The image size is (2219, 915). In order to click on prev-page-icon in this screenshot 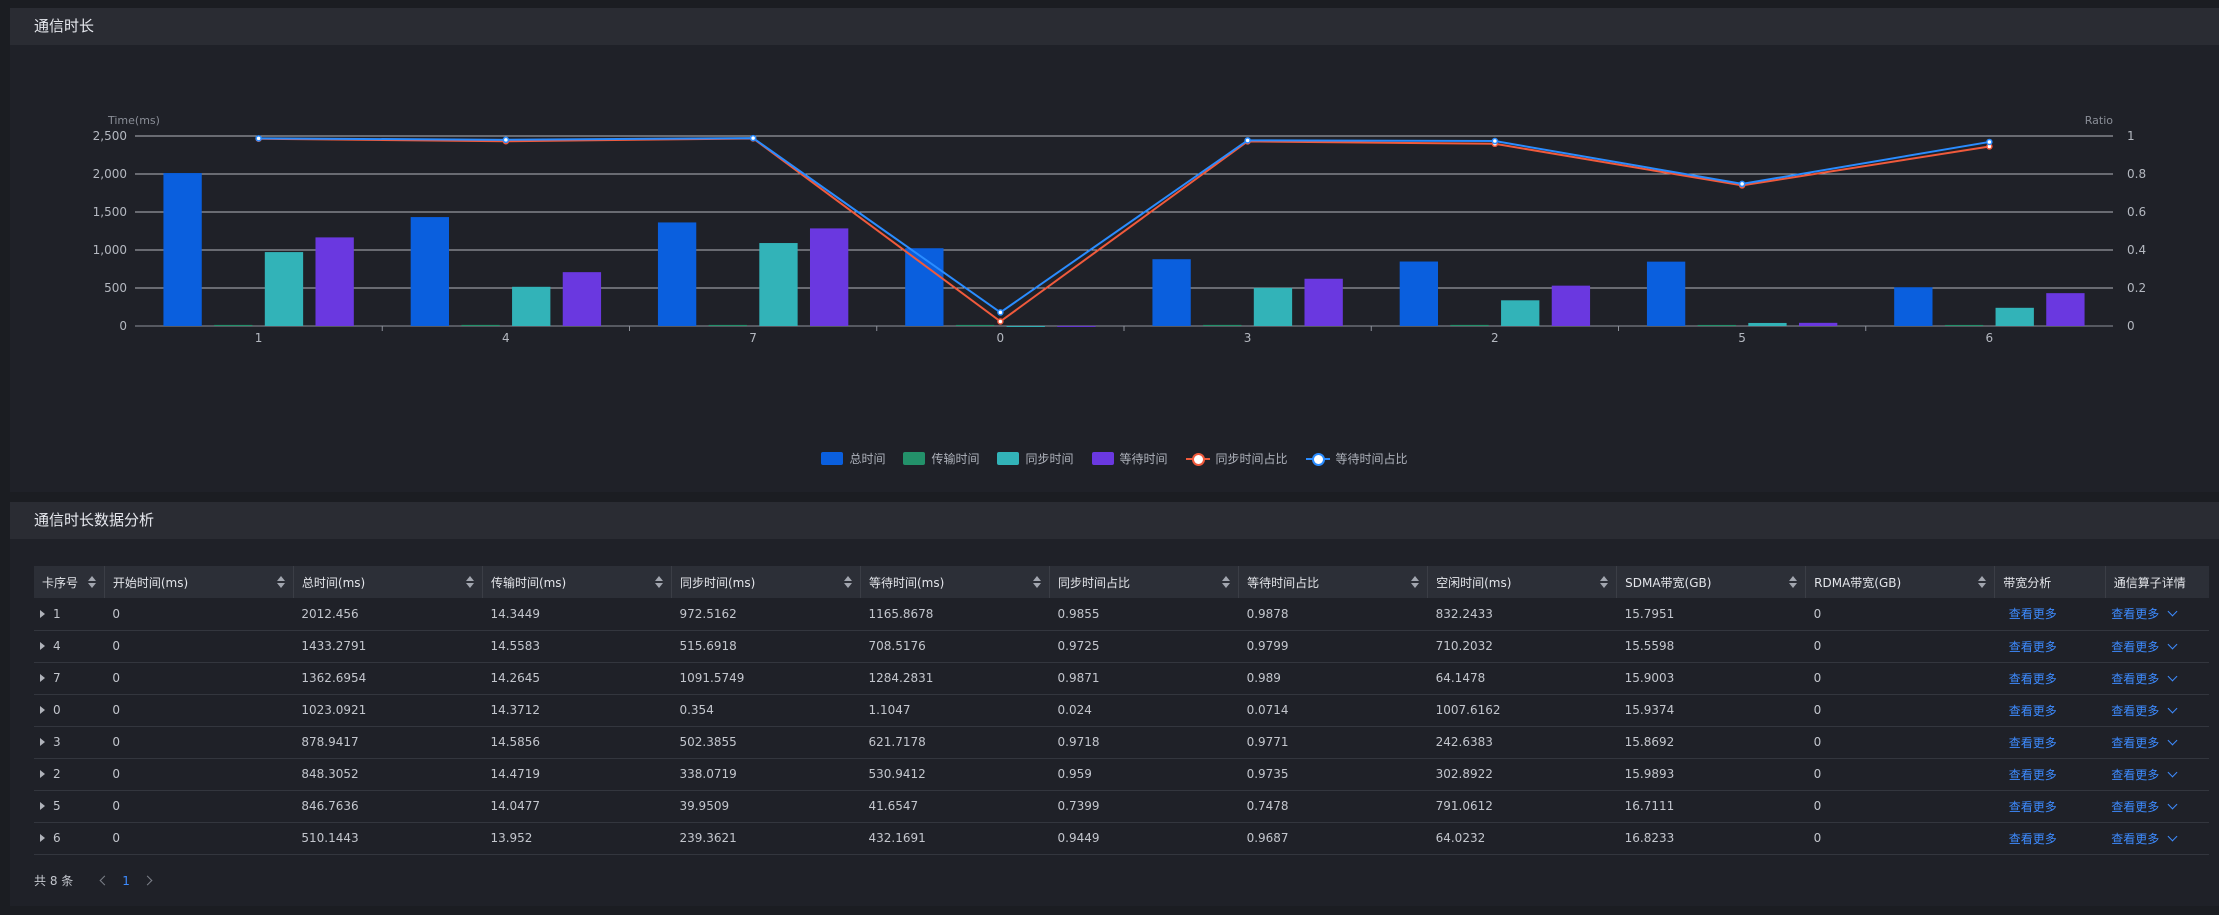, I will do `click(104, 880)`.